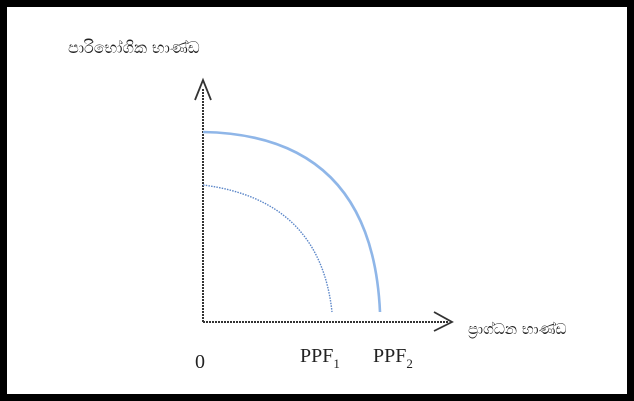 Image resolution: width=634 pixels, height=401 pixels. I want to click on ppf1-label-base: PPF, so click(317, 356).